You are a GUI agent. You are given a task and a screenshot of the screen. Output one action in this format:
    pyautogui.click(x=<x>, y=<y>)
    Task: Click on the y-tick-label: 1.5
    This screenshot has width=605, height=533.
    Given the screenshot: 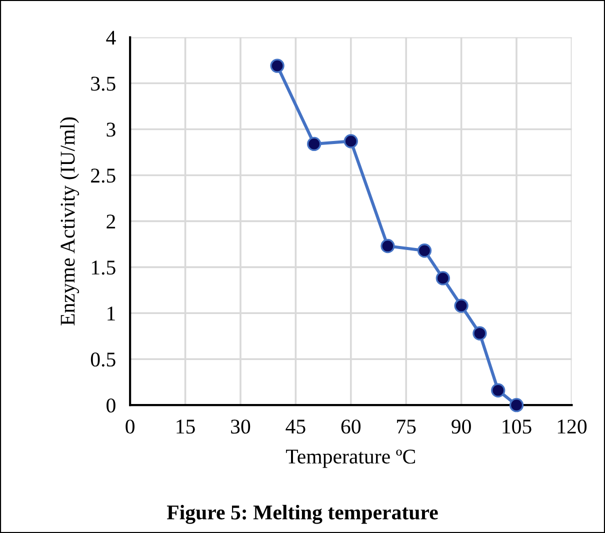 What is the action you would take?
    pyautogui.click(x=104, y=267)
    